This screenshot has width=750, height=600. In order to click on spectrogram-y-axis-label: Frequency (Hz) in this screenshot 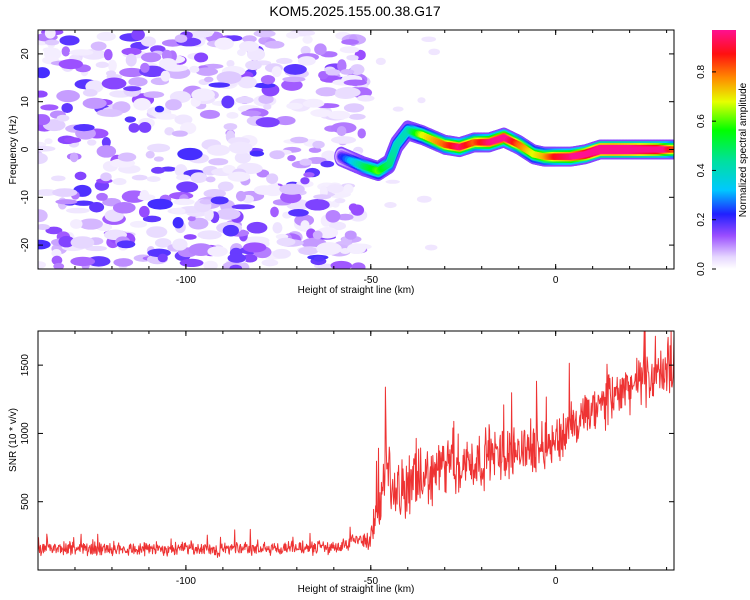, I will do `click(13, 150)`.